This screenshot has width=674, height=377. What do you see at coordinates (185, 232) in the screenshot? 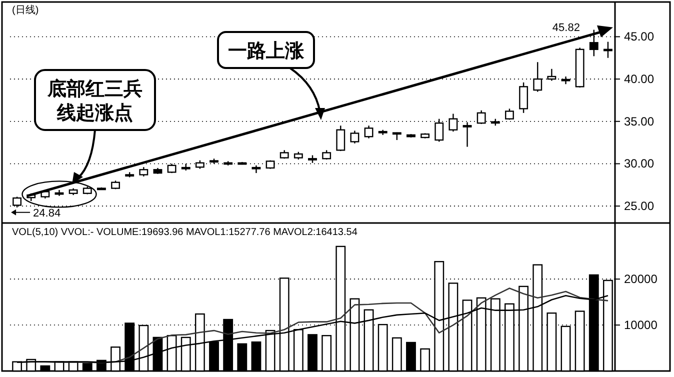
I see `chart-title: VOL(5,10) VVOL:- VOLUME:19693.96 MAVOL1:15277.76 MAVOL2:16413.54` at bounding box center [185, 232].